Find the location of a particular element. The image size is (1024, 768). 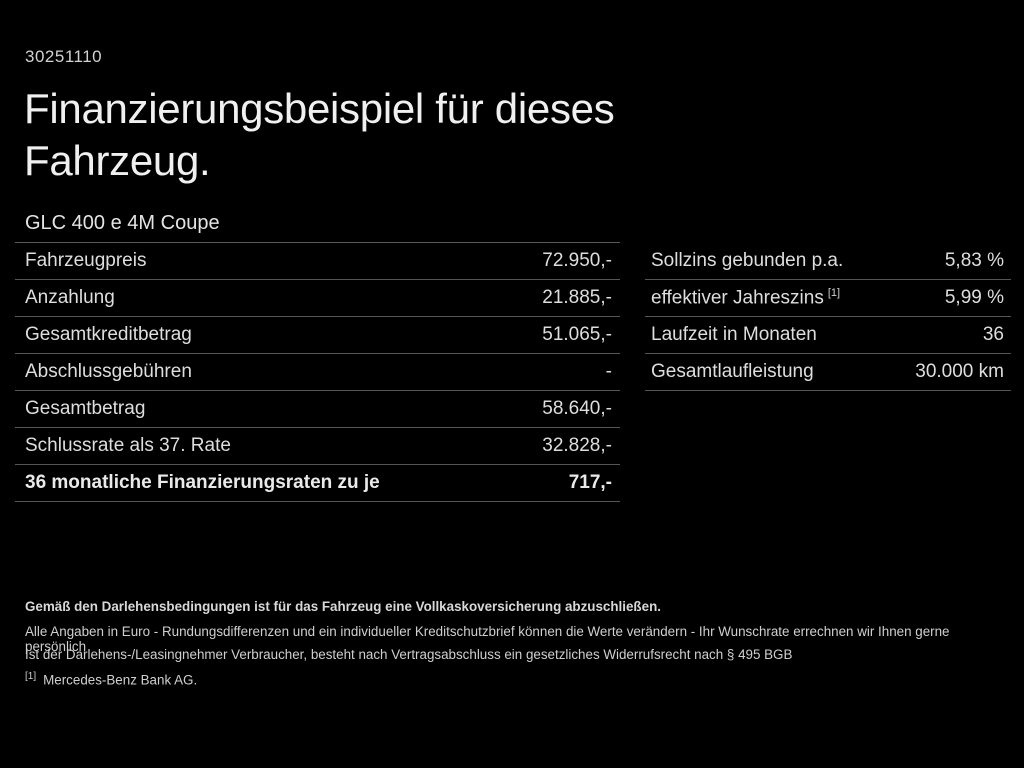

row-value: - is located at coordinates (608, 371).